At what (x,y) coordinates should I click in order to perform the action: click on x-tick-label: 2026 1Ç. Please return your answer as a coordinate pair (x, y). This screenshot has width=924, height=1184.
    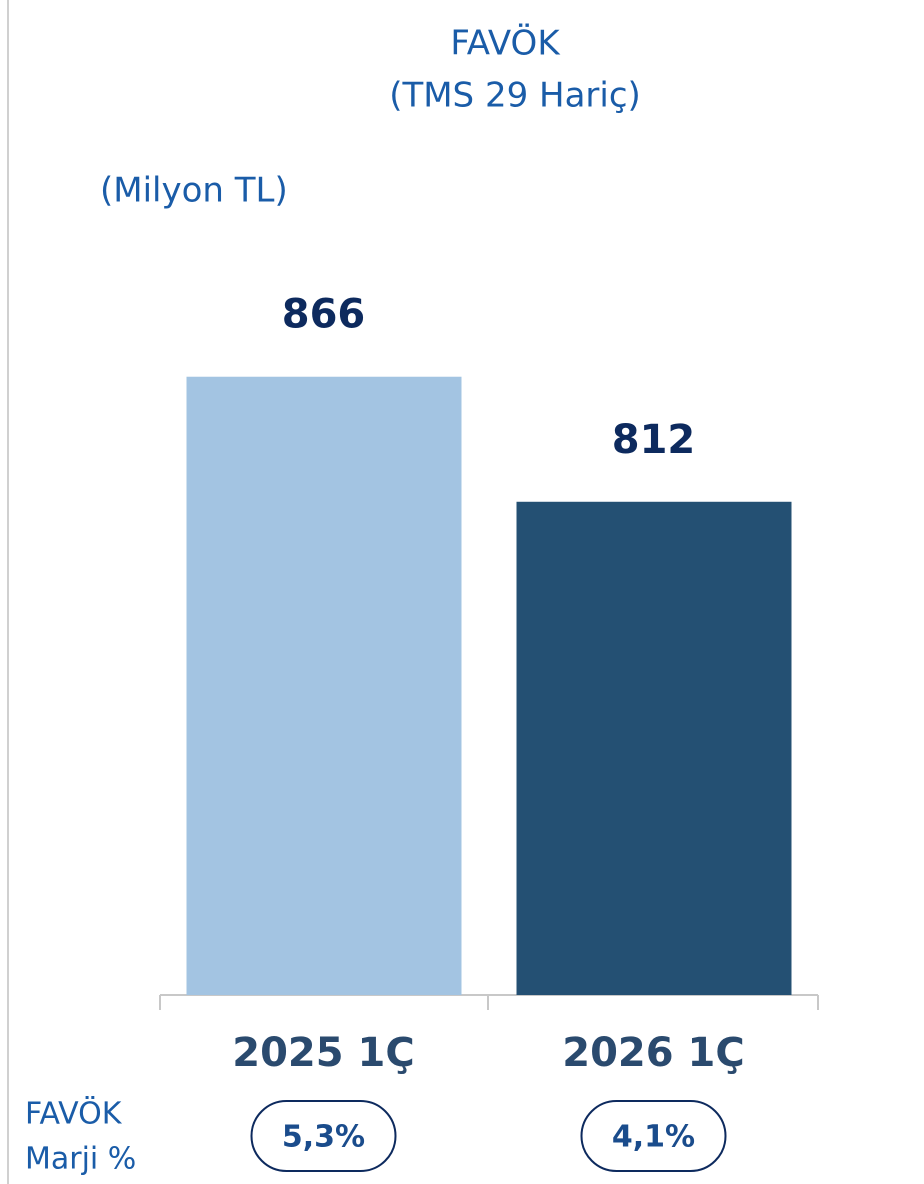
    Looking at the image, I should click on (653, 1053).